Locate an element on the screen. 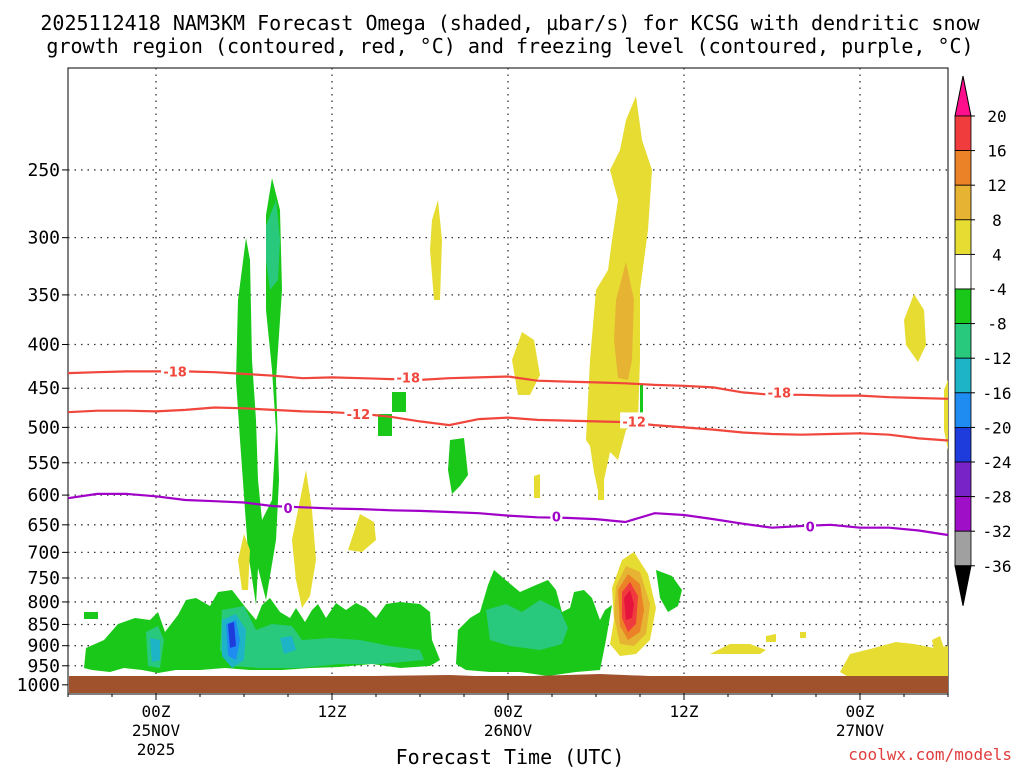 This screenshot has height=768, width=1024. omega-region-pos4-east-edge is located at coordinates (946, 415).